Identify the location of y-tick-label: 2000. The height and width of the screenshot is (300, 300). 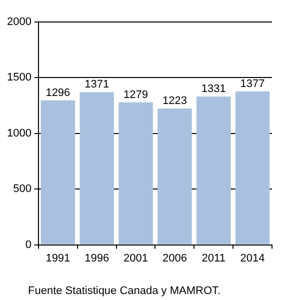
(19, 22).